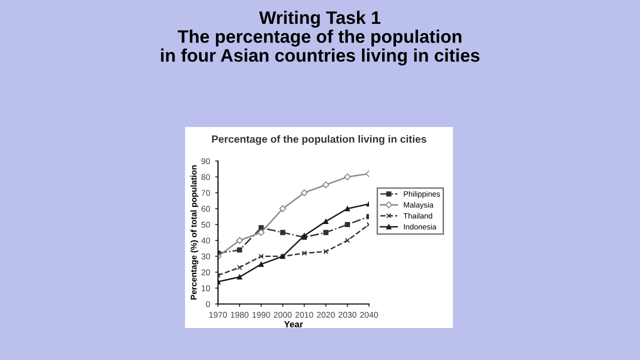 The width and height of the screenshot is (640, 360). I want to click on y-tick-label: 60, so click(206, 209).